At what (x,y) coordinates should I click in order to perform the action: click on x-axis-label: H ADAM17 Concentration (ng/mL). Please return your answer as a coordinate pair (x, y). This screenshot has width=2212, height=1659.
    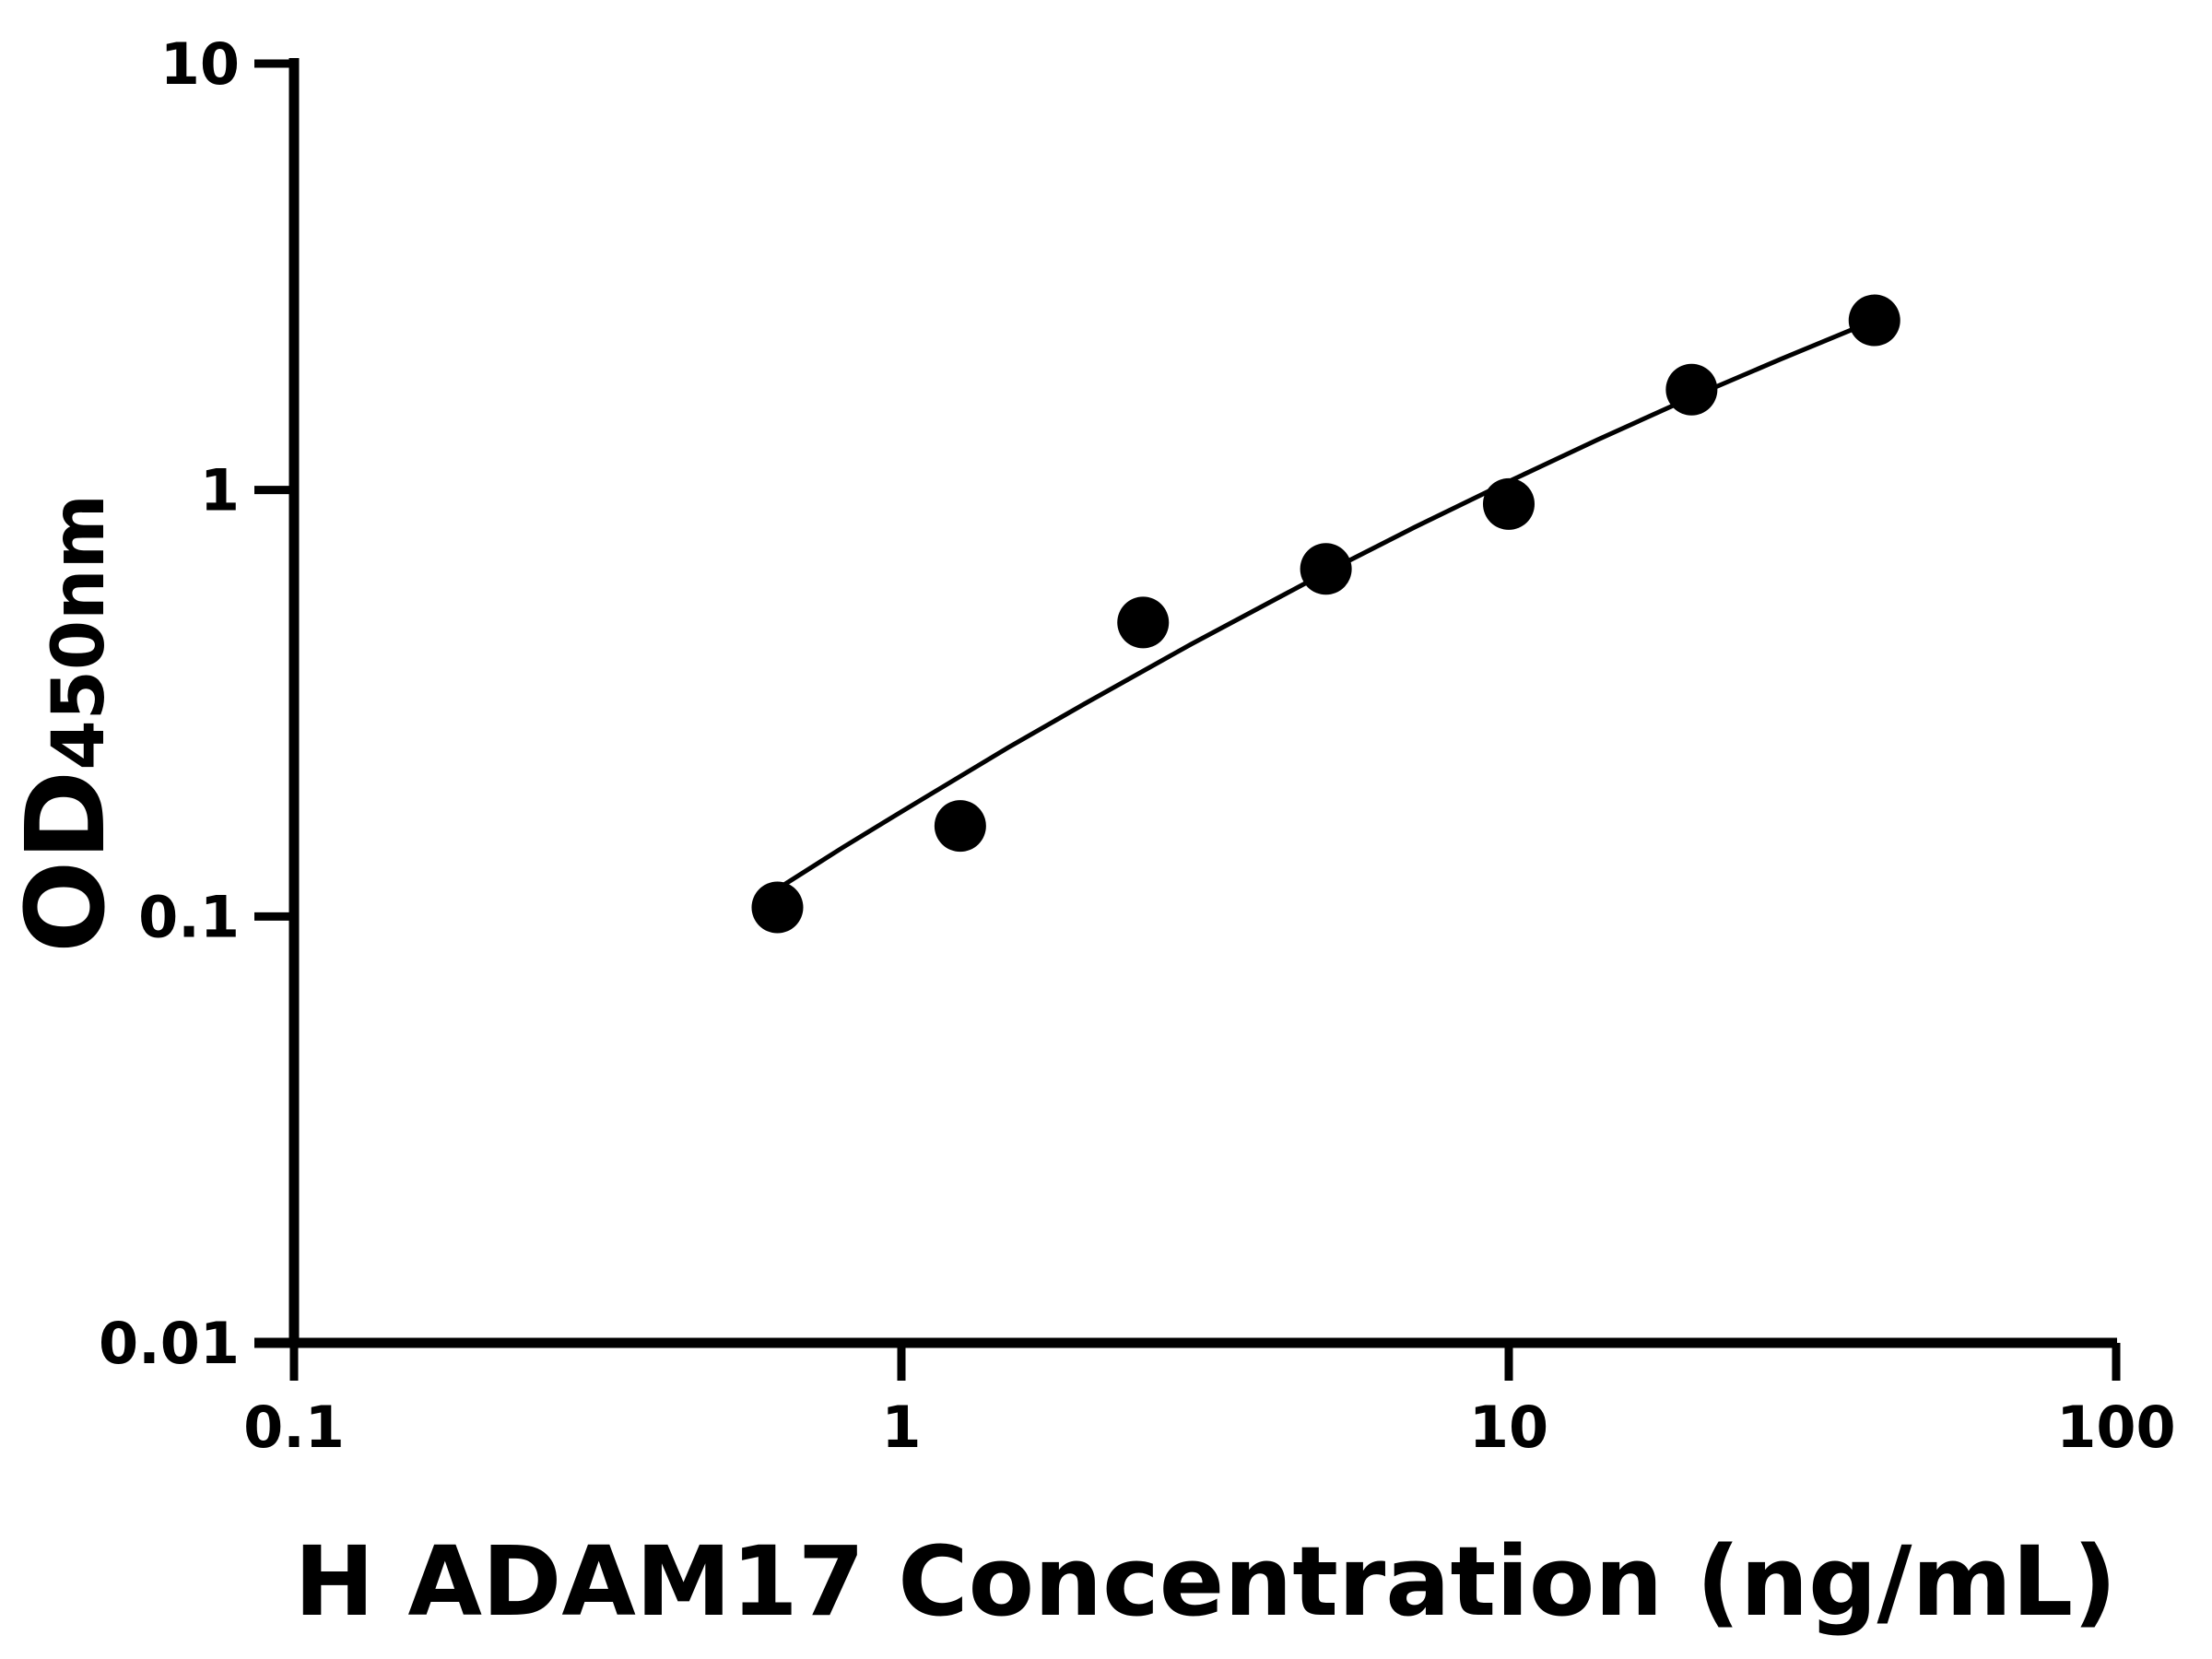
    Looking at the image, I should click on (1205, 1581).